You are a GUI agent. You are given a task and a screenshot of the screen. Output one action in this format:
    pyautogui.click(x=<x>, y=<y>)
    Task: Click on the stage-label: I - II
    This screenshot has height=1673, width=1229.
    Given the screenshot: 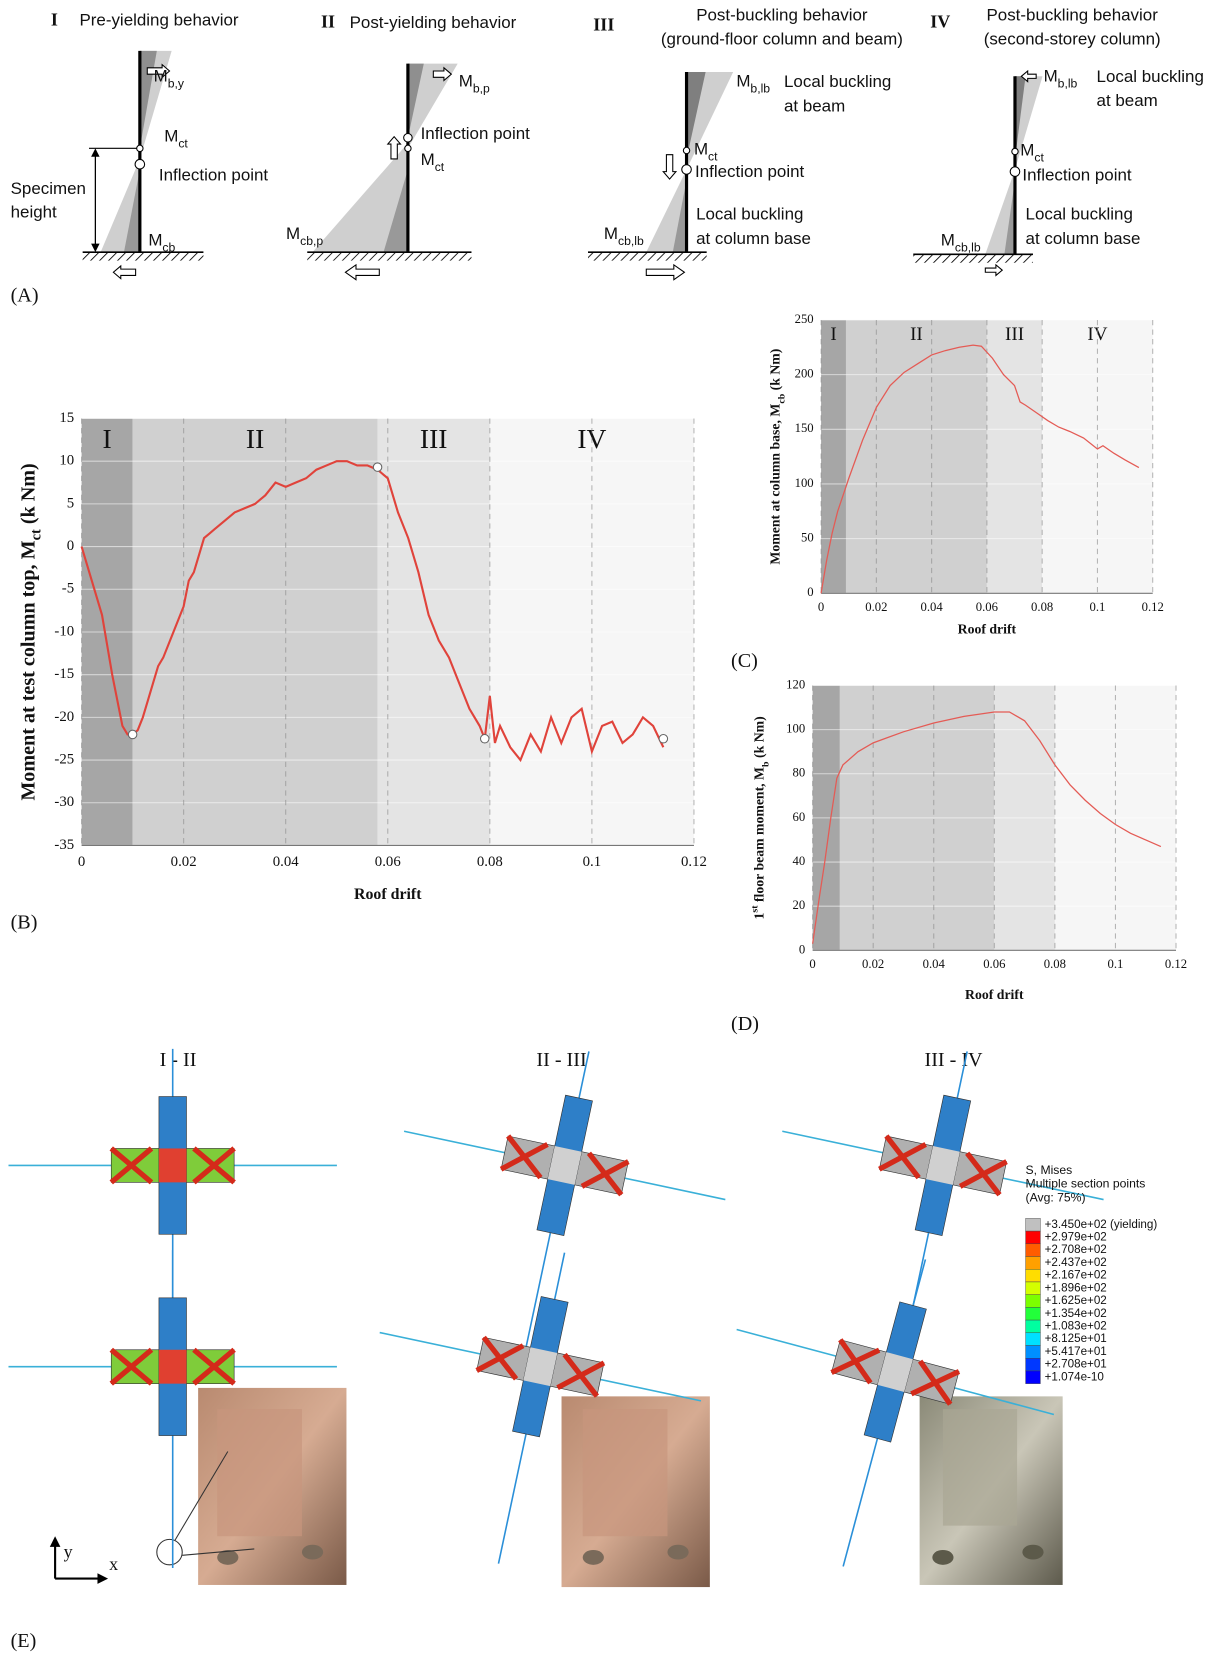 What is the action you would take?
    pyautogui.click(x=178, y=1060)
    